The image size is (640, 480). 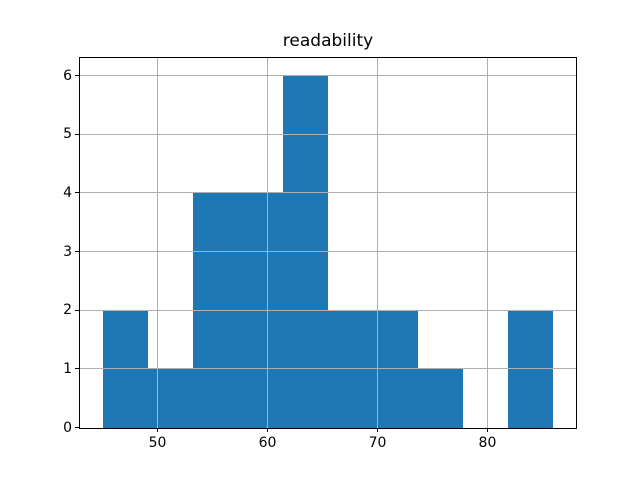 What do you see at coordinates (67, 310) in the screenshot?
I see `y-tick-label: 2` at bounding box center [67, 310].